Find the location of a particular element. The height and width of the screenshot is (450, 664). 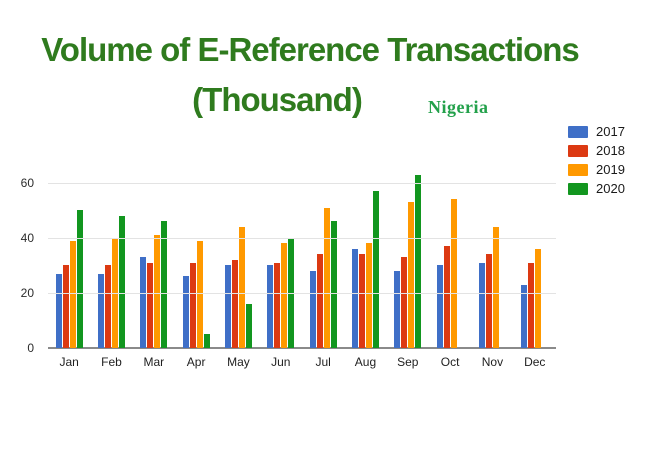

y-tick-label-20: 20 is located at coordinates (27, 292).